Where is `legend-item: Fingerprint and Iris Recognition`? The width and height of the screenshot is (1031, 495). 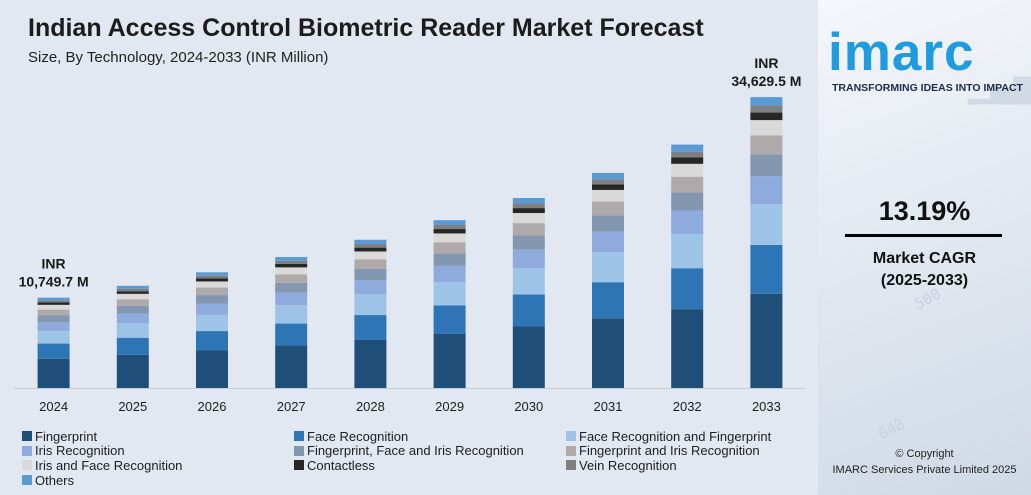
legend-item: Fingerprint and Iris Recognition is located at coordinates (689, 451).